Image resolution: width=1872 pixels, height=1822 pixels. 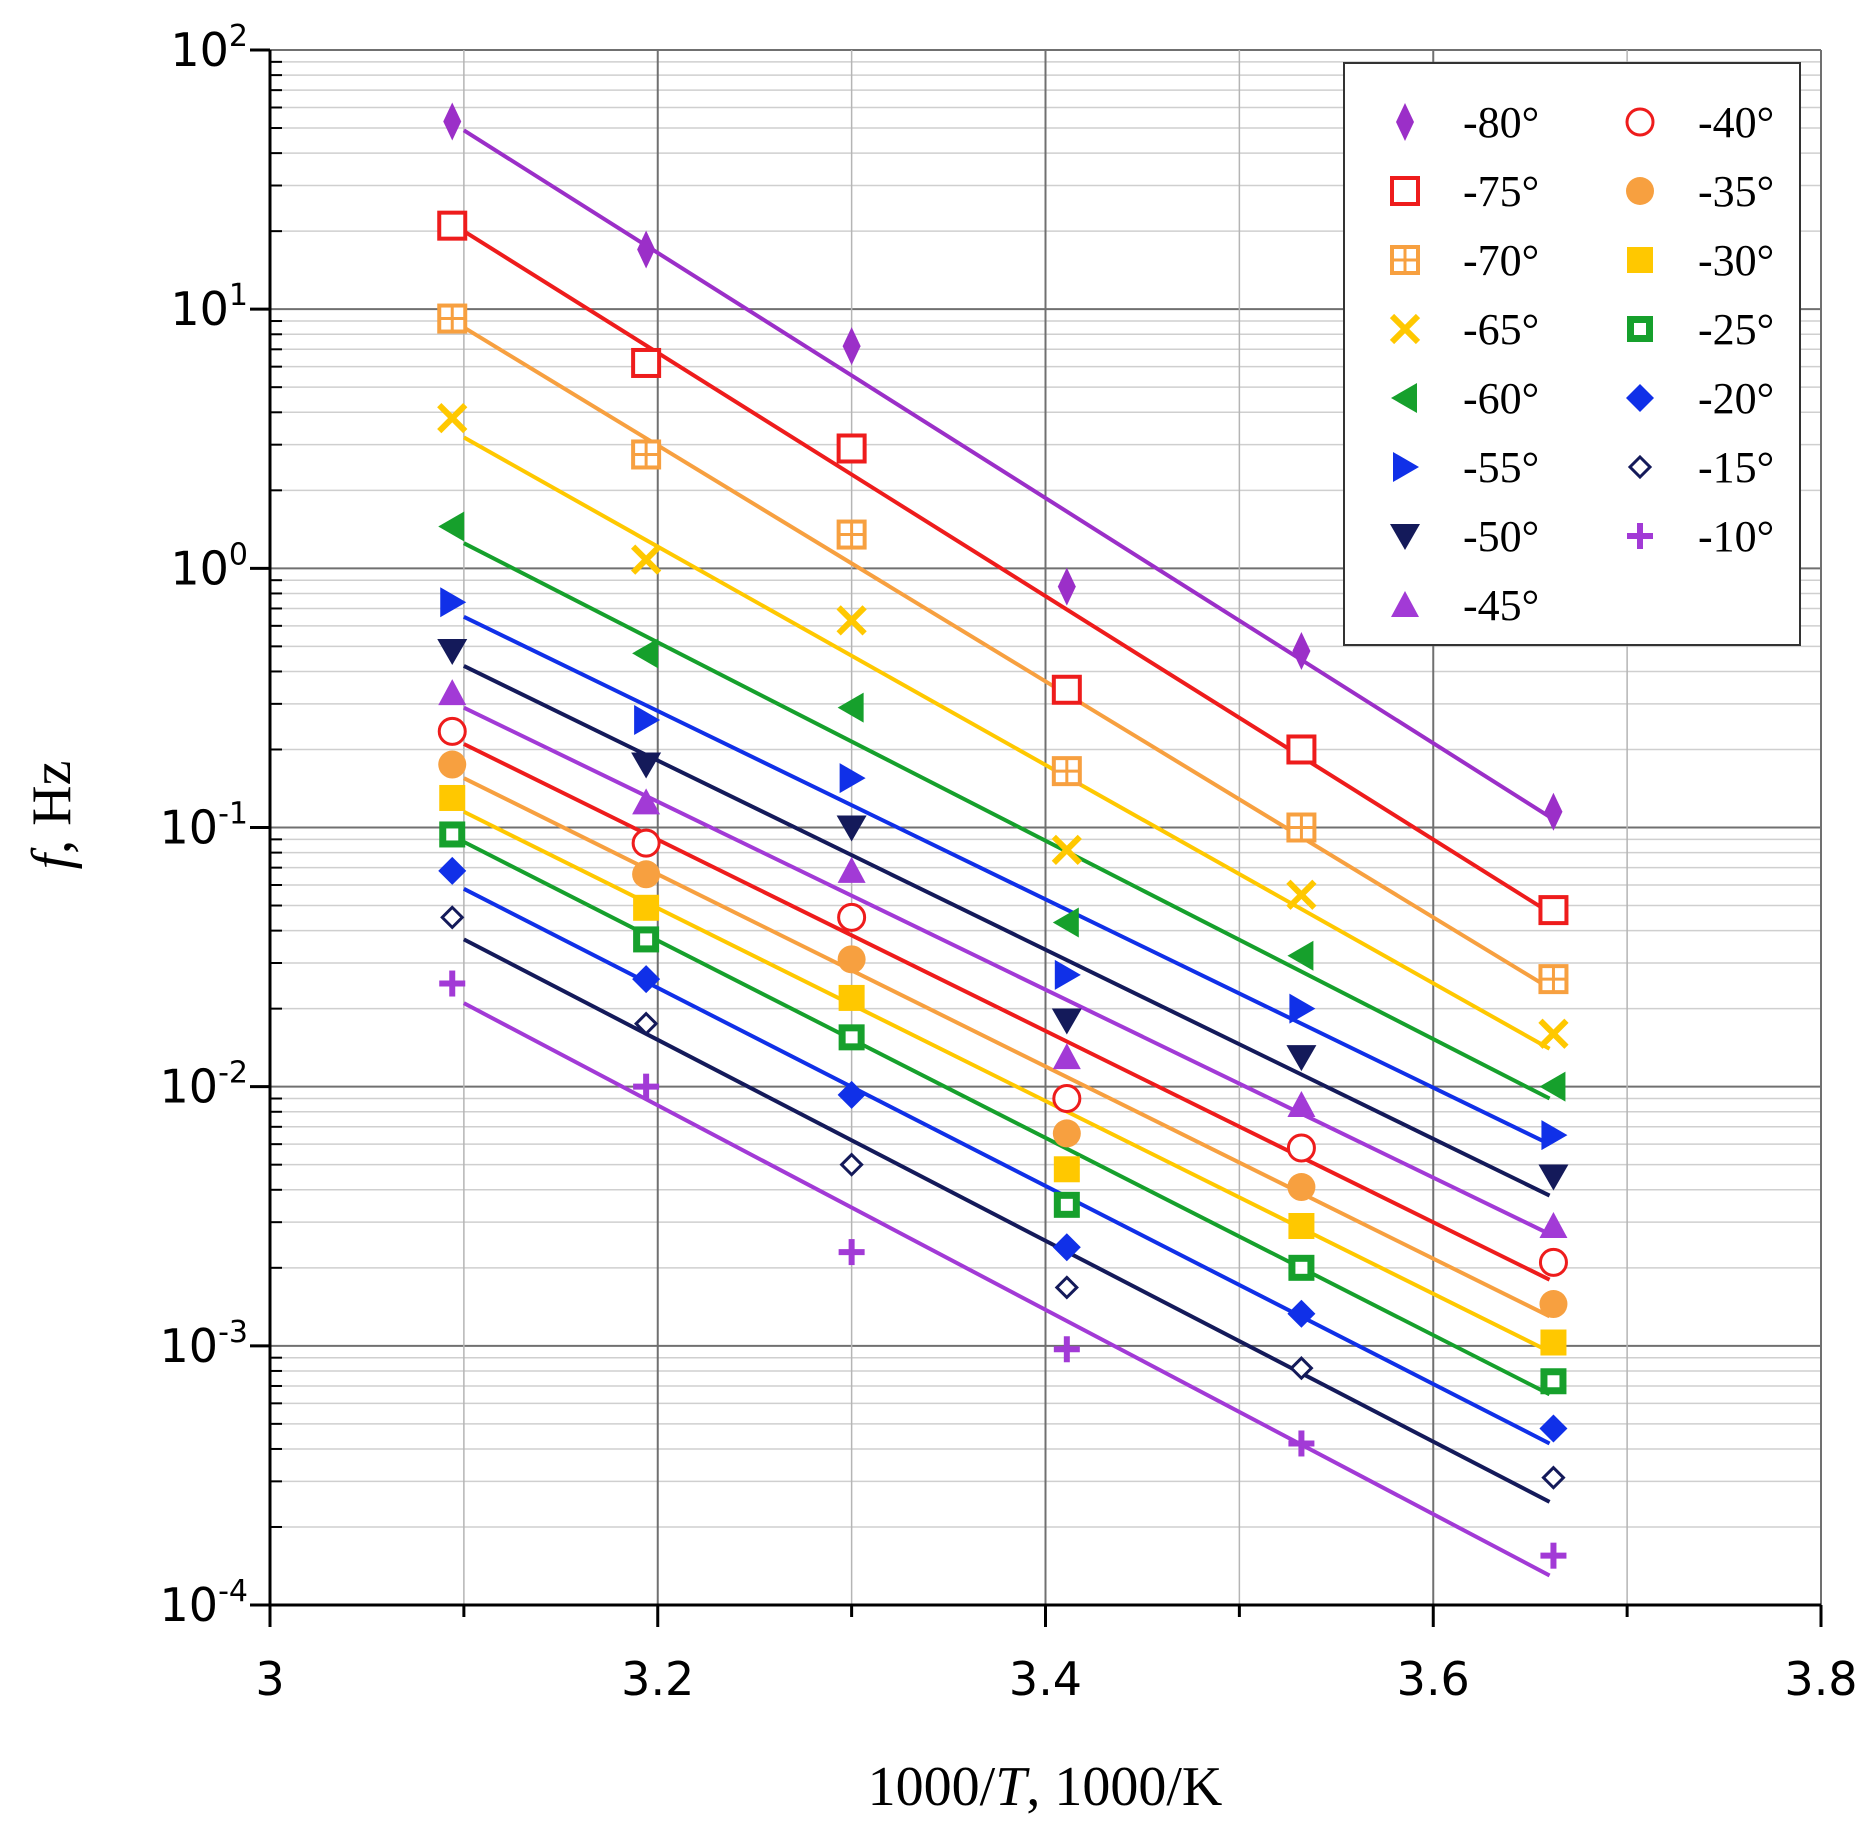 What do you see at coordinates (1045, 1679) in the screenshot?
I see `x-tick-label: 3.4` at bounding box center [1045, 1679].